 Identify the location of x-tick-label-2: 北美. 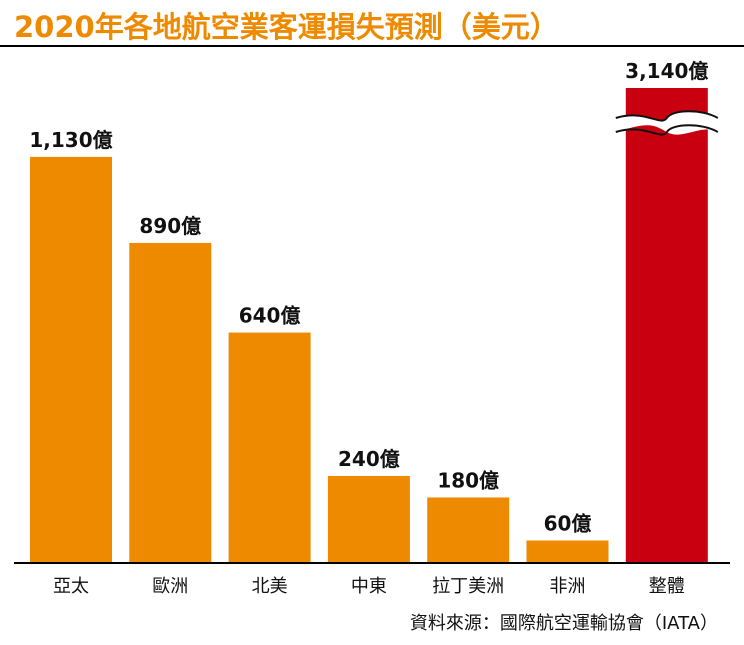
(270, 586).